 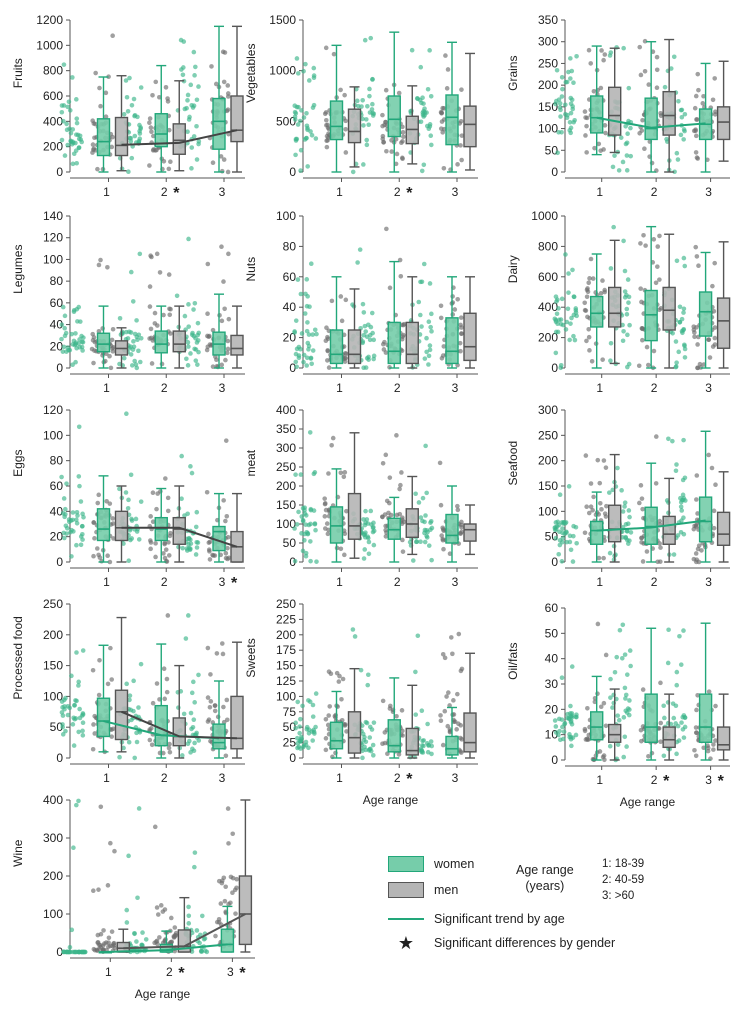 I want to click on y-tick-label: 300, so click(x=53, y=838).